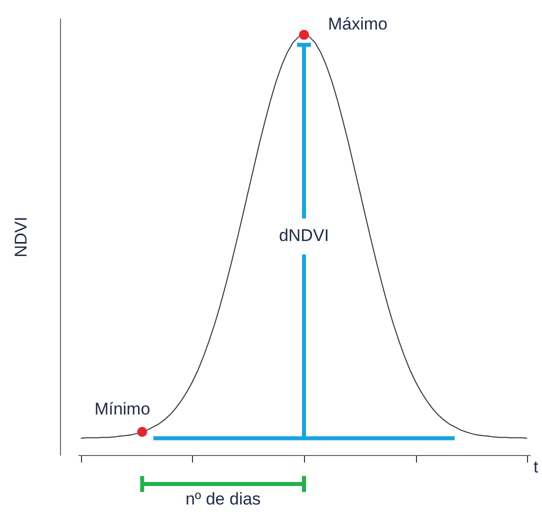 The image size is (542, 512). I want to click on text: nº de dias, so click(223, 498).